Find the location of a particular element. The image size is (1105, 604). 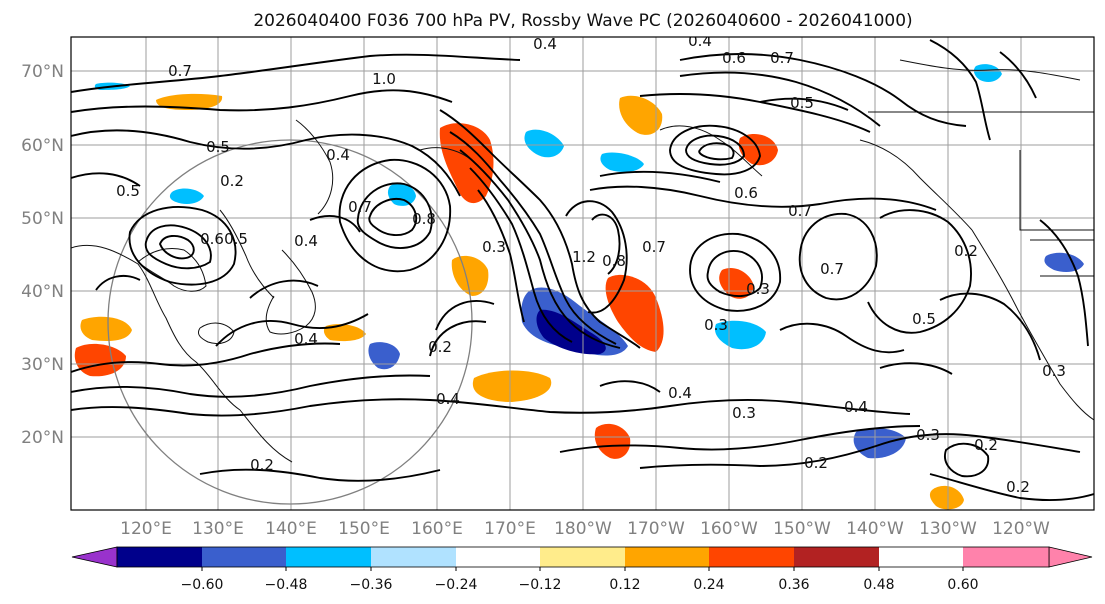

latitude-labels: 70°N 60°N 50°N 40°N 30°N 20°N is located at coordinates (42, 255).